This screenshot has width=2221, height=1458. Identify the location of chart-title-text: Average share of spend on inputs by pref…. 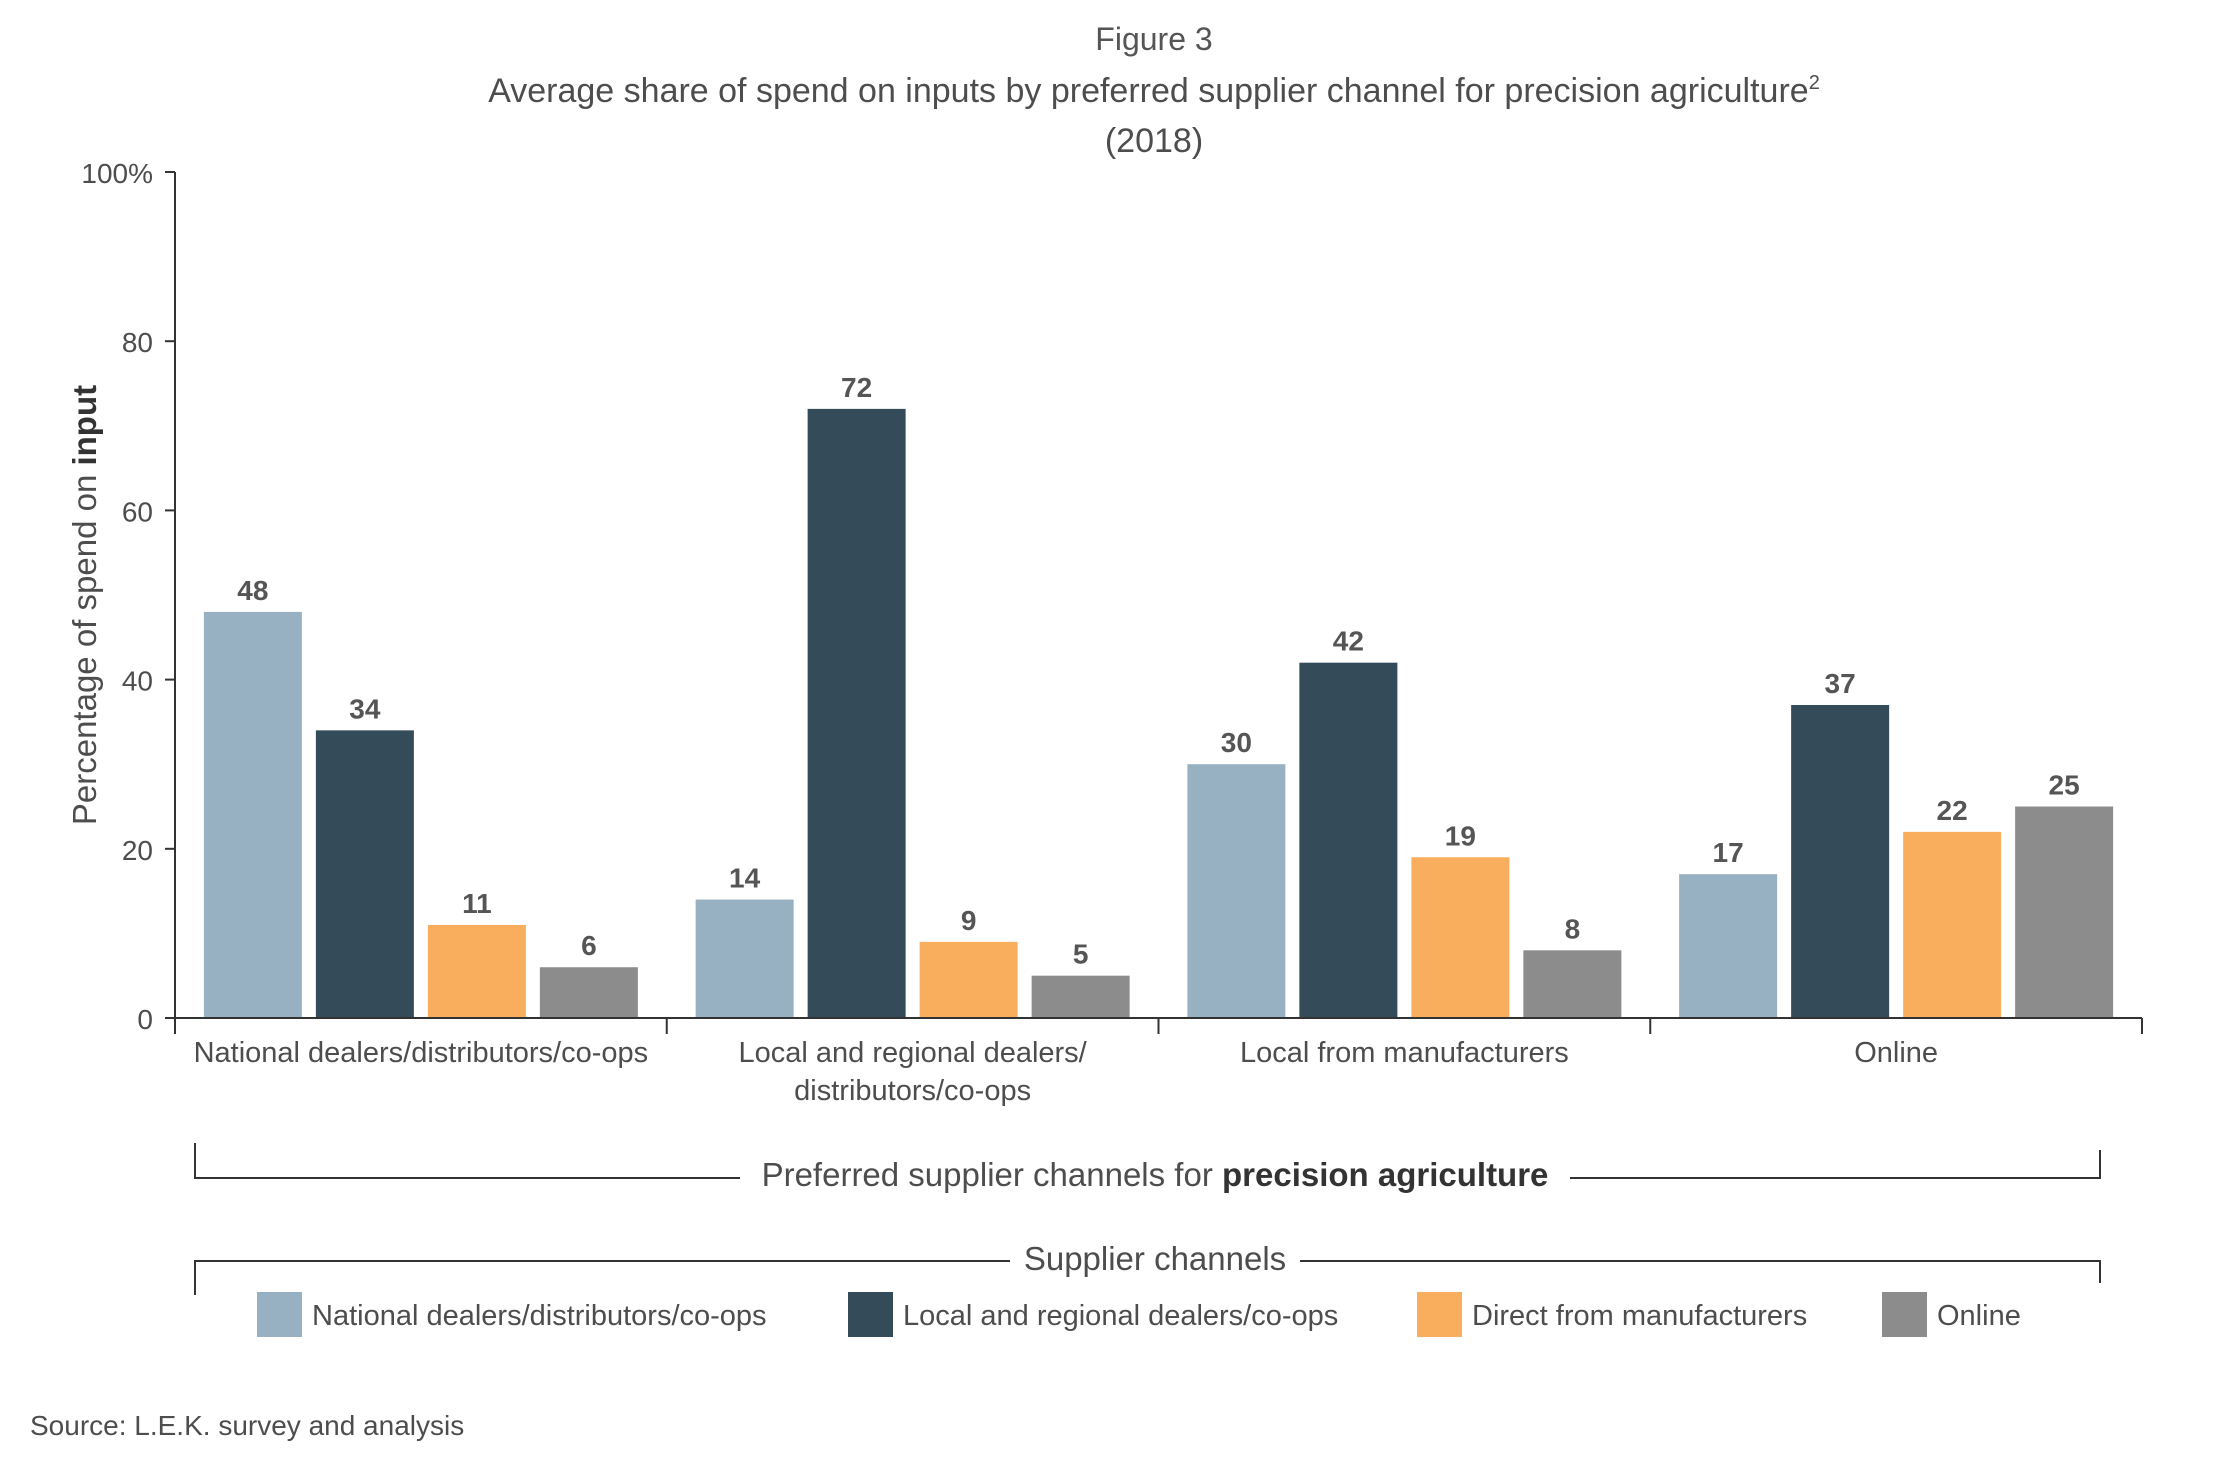
(1148, 91).